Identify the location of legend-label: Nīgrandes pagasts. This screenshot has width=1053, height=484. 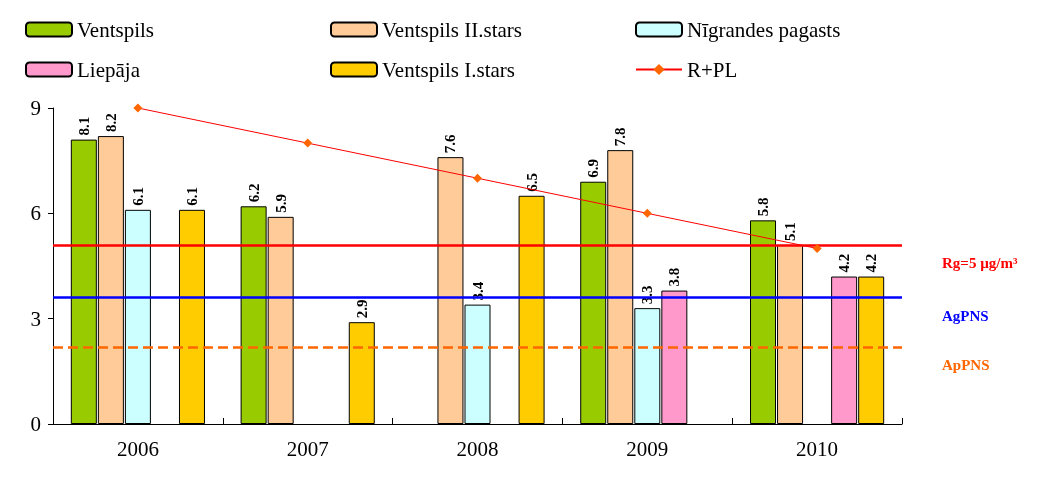
(764, 29).